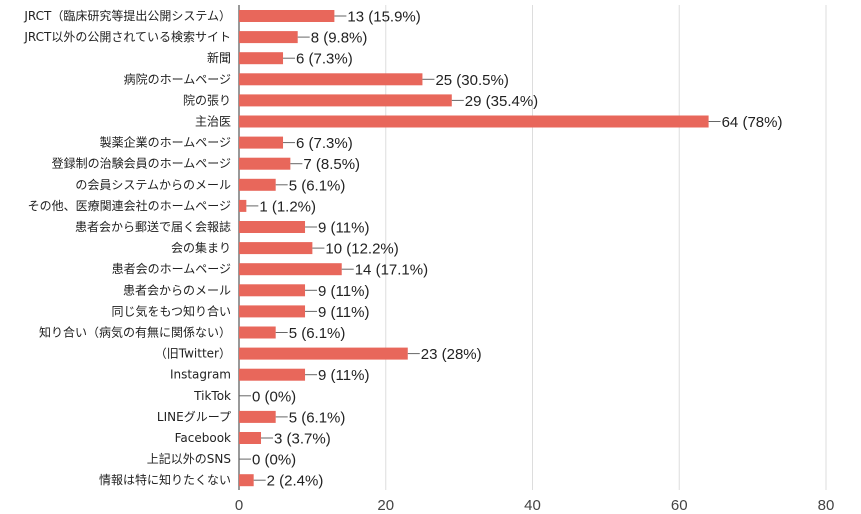 The height and width of the screenshot is (514, 861). Describe the element at coordinates (153, 226) in the screenshot. I see `category-label: 患者会から郵送で届く会報誌` at that location.